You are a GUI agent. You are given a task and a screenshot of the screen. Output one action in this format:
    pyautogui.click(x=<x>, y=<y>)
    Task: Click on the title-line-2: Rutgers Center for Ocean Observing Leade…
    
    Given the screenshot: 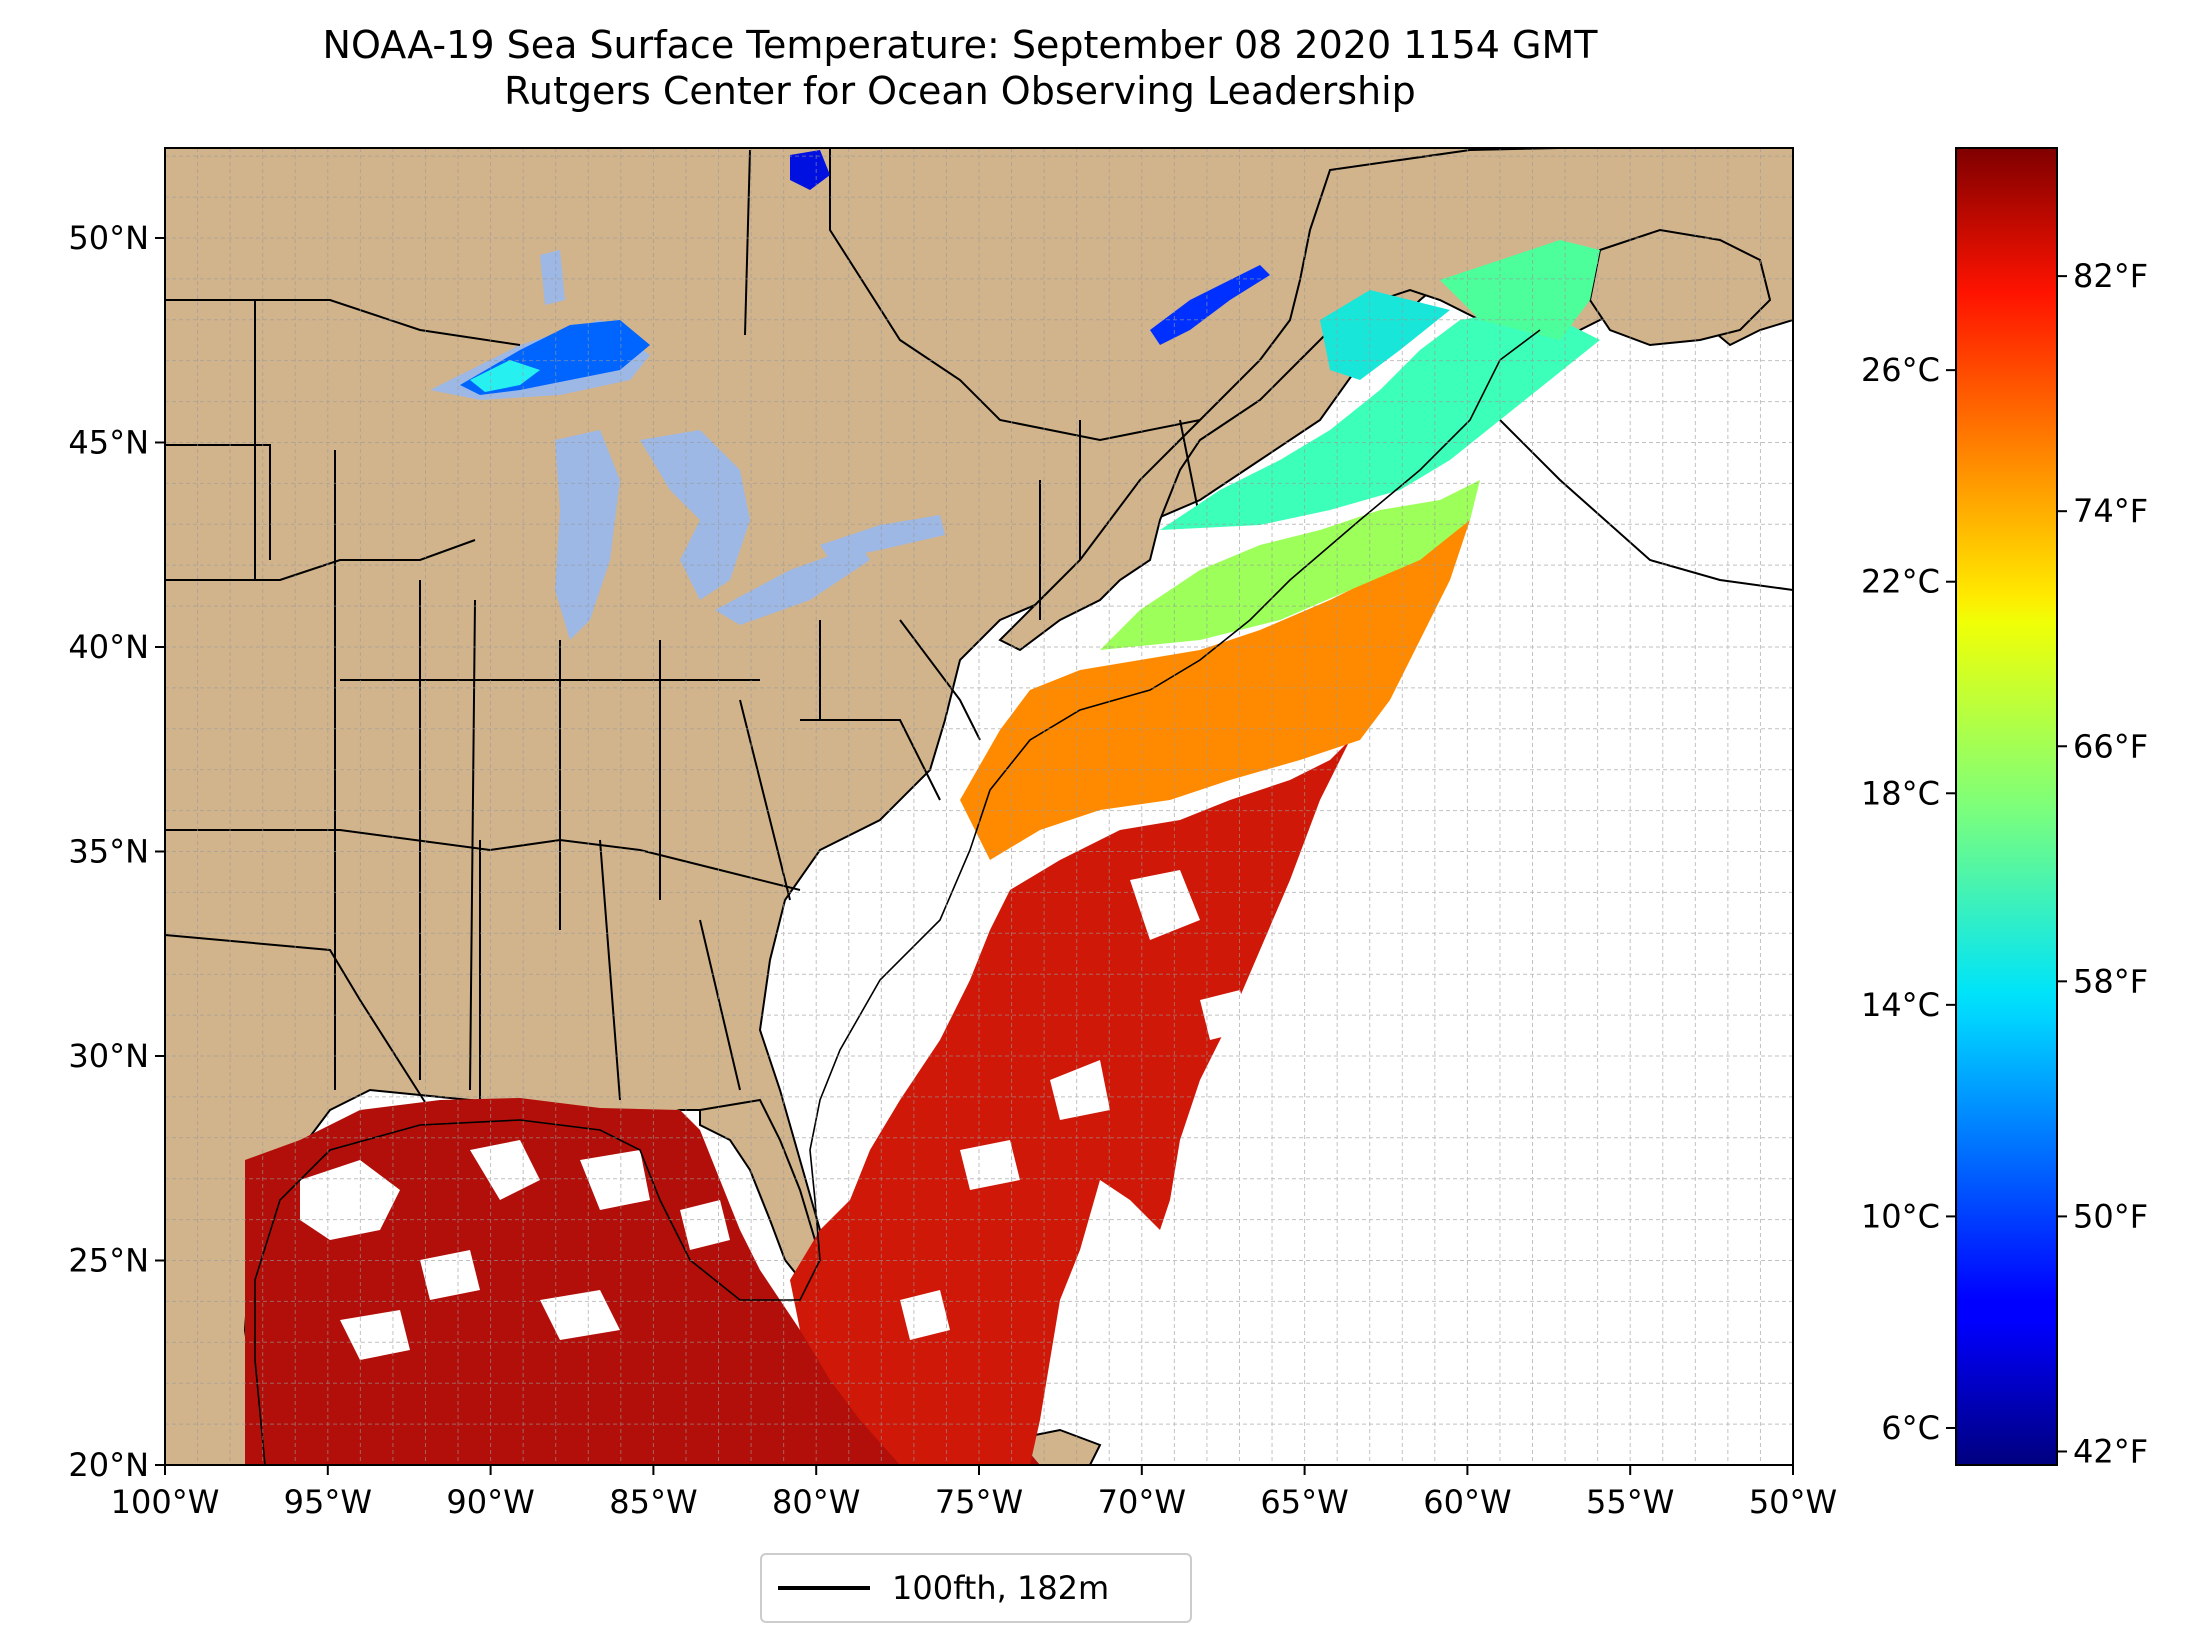 What is the action you would take?
    pyautogui.click(x=960, y=91)
    